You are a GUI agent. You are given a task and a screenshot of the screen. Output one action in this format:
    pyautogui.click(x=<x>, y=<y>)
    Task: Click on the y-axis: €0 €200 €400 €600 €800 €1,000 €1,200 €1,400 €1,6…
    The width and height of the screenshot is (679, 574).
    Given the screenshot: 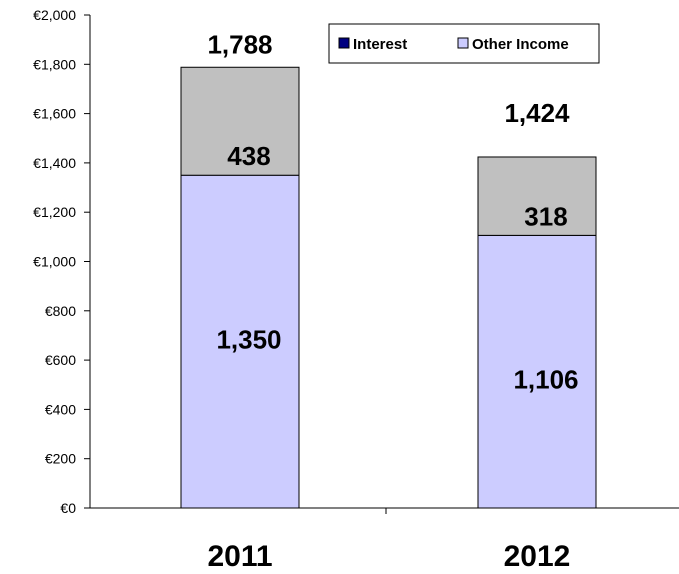 What is the action you would take?
    pyautogui.click(x=62, y=261)
    